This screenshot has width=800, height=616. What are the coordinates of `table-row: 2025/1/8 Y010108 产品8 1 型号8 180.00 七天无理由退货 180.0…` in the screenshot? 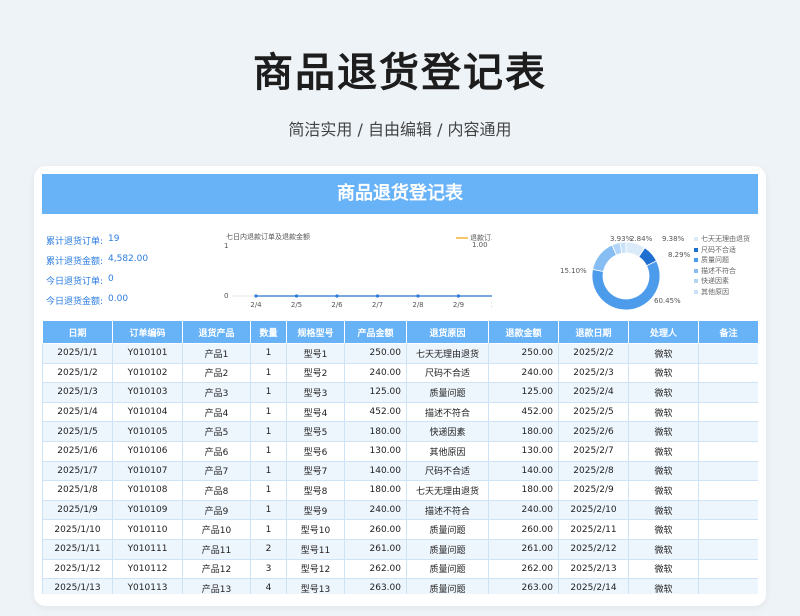 It's located at (400, 490).